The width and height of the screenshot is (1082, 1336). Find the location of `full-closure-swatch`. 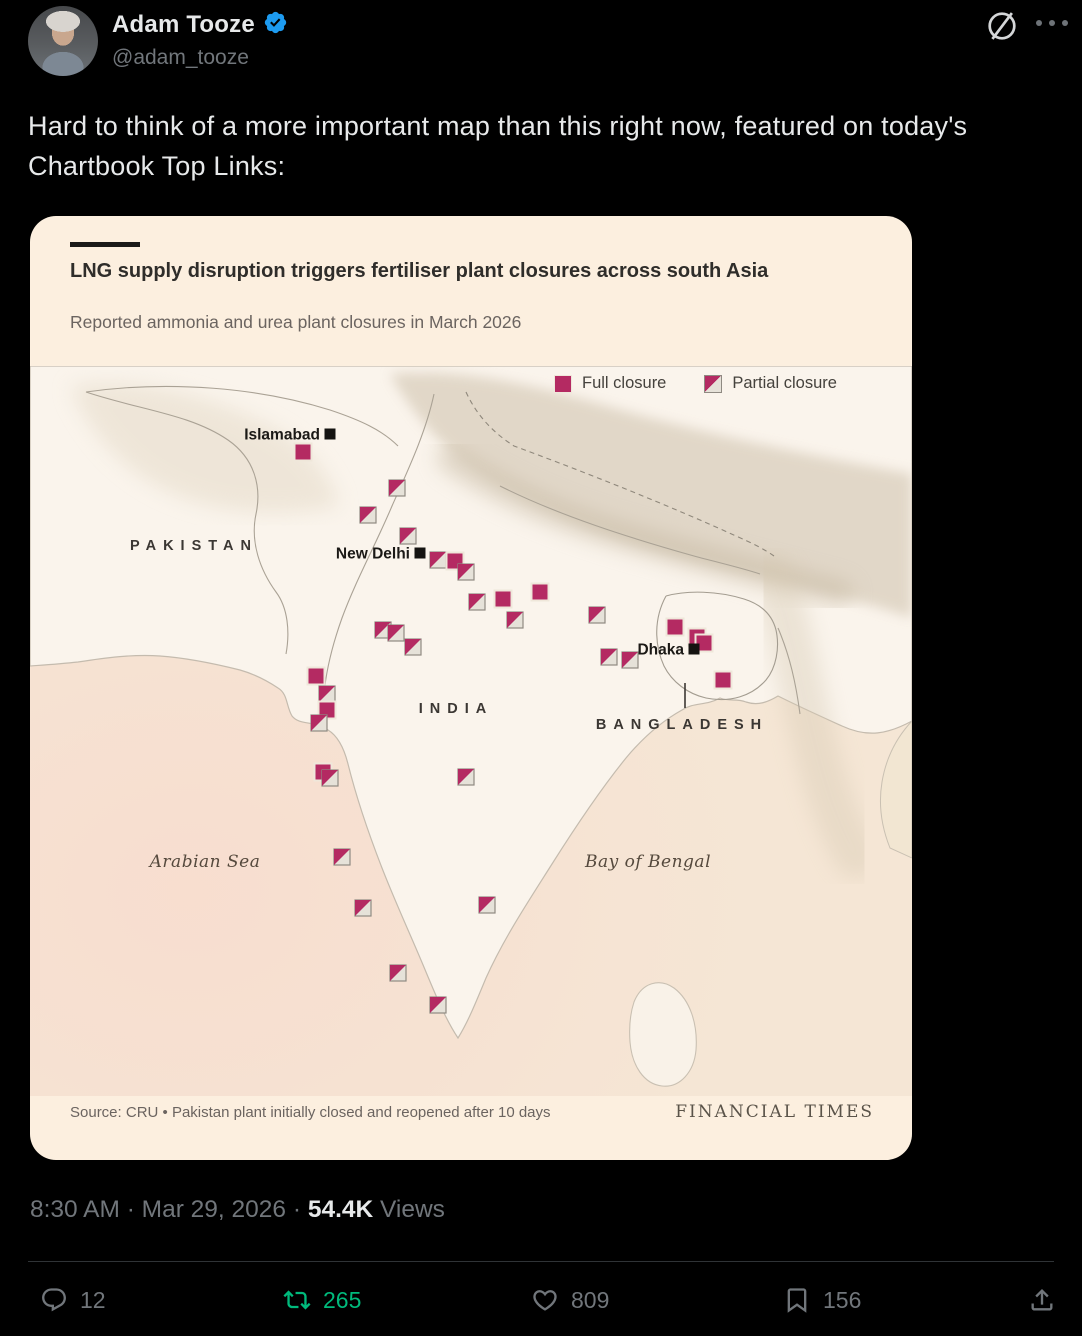

full-closure-swatch is located at coordinates (563, 383).